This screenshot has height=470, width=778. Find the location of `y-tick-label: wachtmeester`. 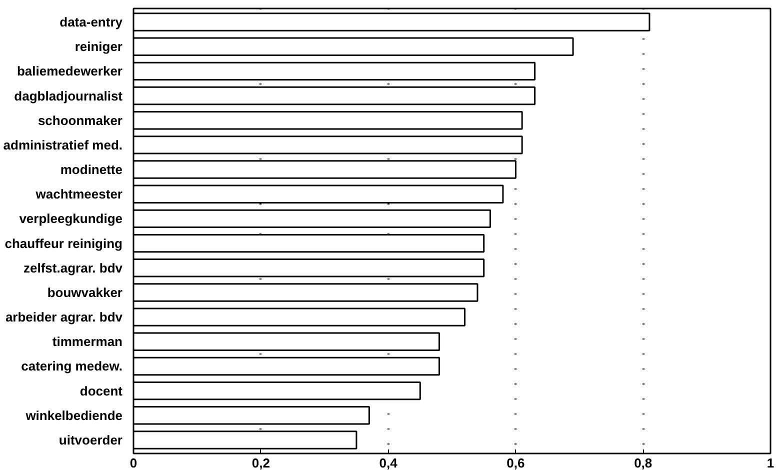

y-tick-label: wachtmeester is located at coordinates (78, 194).